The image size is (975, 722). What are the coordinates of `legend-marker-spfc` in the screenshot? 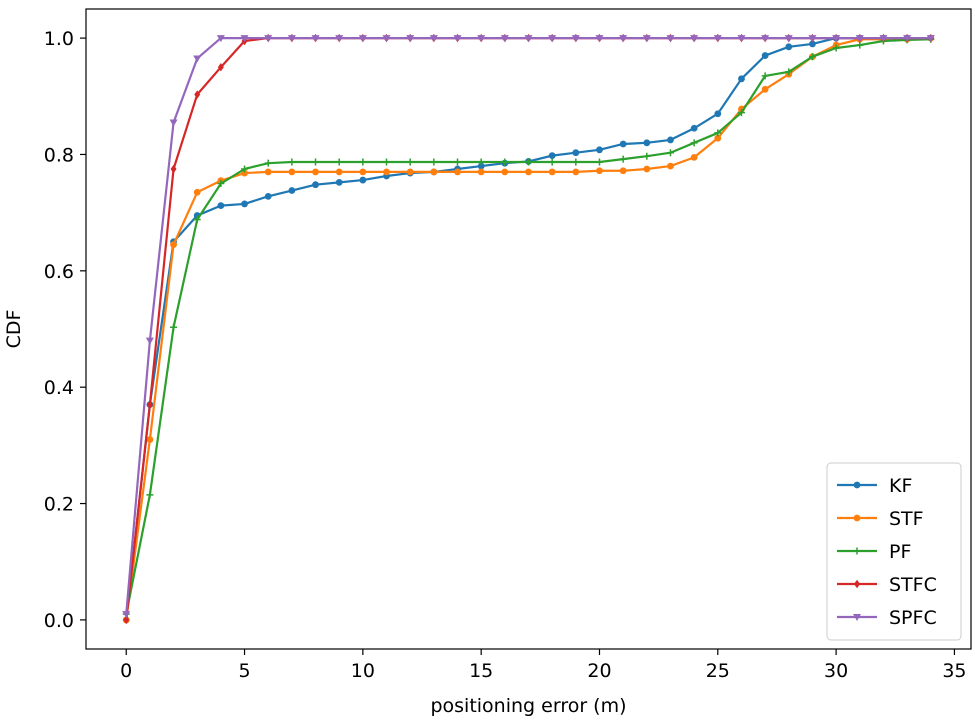 It's located at (857, 617).